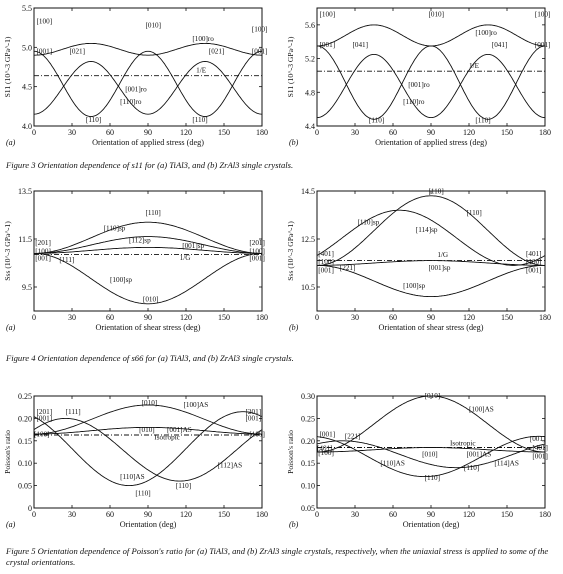  Describe the element at coordinates (431, 67) in the screenshot. I see `plot-frame` at that location.